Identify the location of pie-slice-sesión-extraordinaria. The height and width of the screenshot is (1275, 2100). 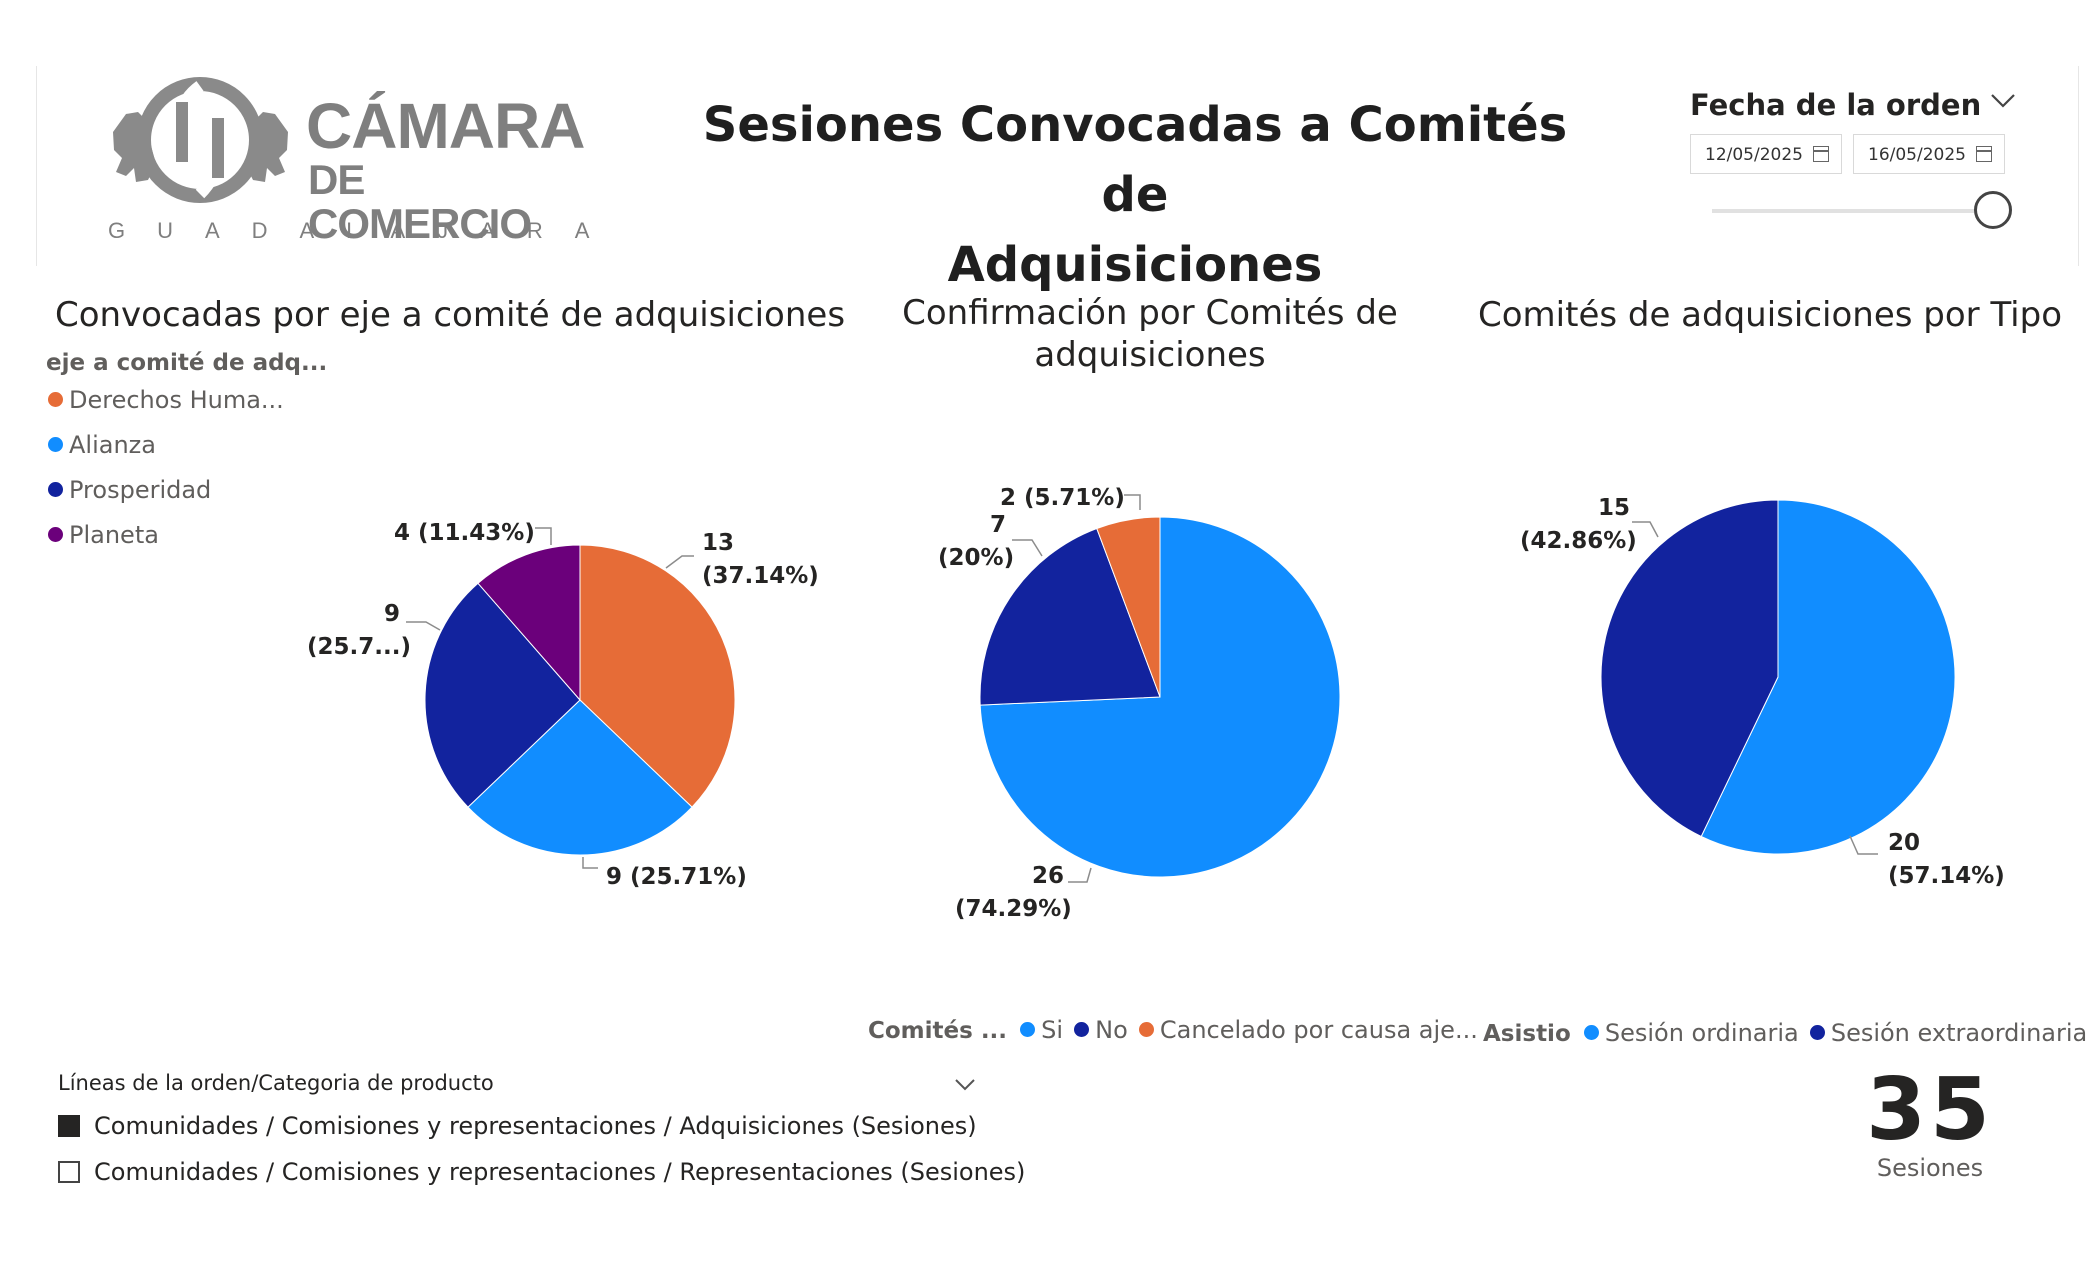
(1689, 668).